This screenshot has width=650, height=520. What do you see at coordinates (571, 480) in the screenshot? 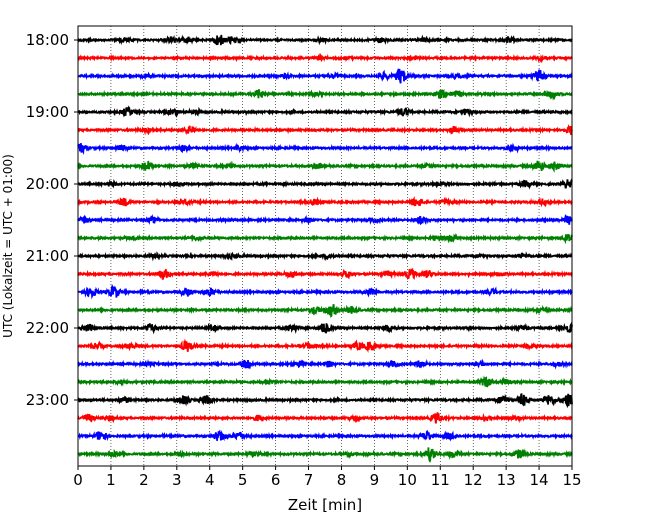
I see `x-tick-label-15: 15` at bounding box center [571, 480].